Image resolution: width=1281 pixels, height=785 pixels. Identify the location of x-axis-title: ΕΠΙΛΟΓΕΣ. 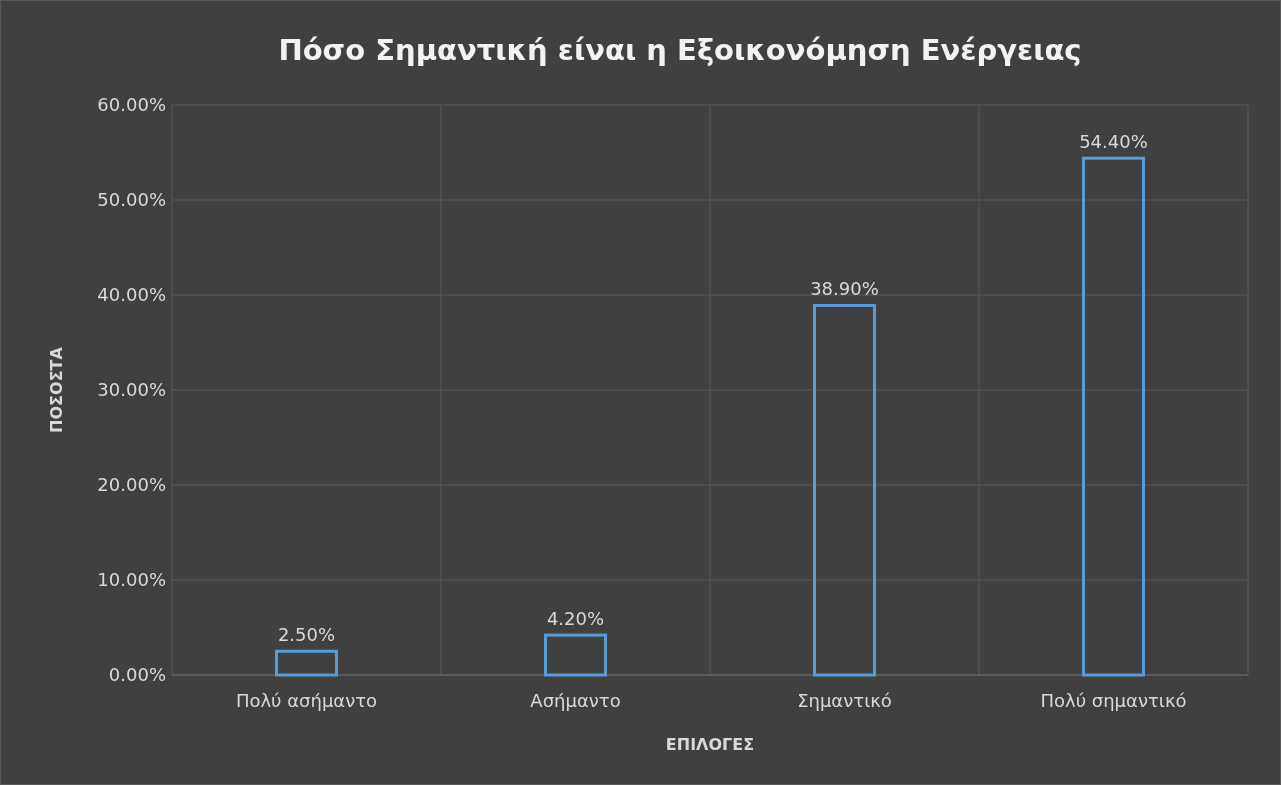
(710, 744).